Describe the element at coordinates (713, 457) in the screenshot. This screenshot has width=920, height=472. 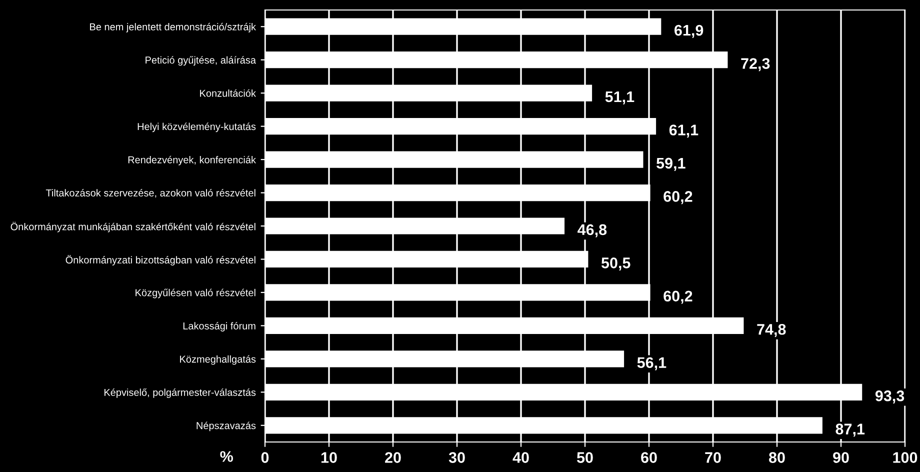
I see `x-tick-label: 70` at that location.